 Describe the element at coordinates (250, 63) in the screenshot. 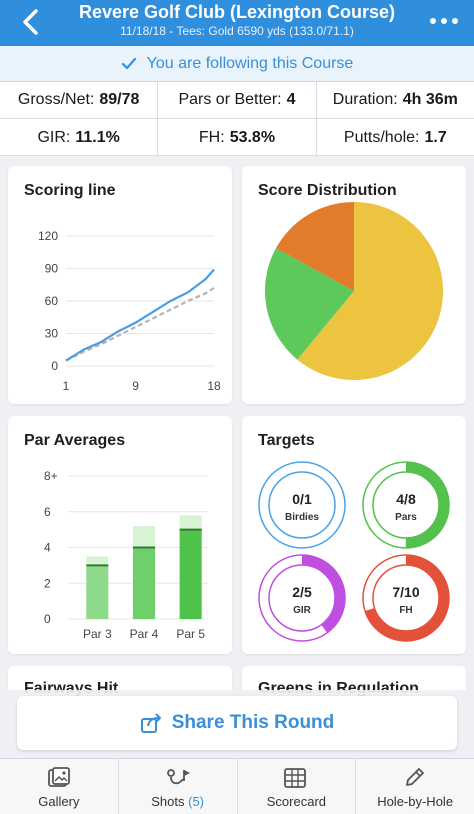

I see `following-text: You are following this Course` at that location.